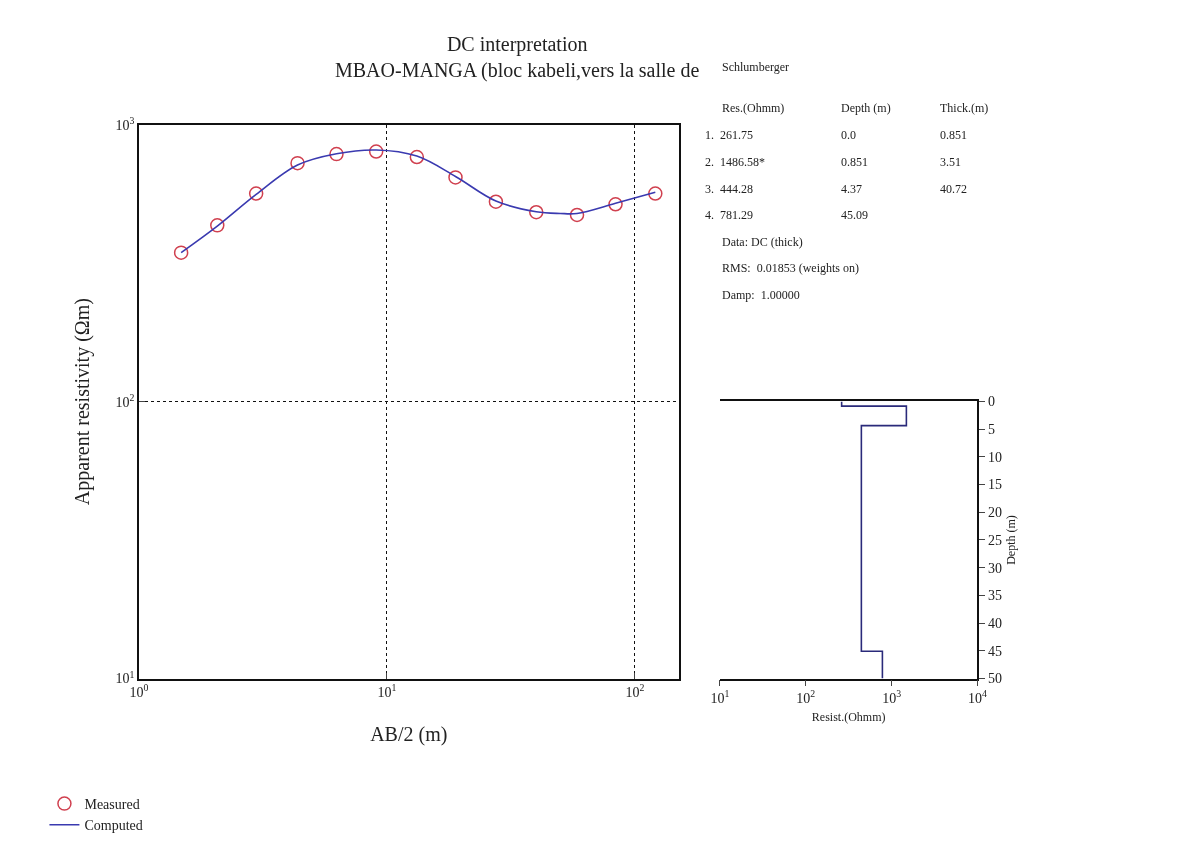 Image resolution: width=1200 pixels, height=849 pixels. What do you see at coordinates (791, 268) in the screenshot?
I see `text: RMS: 0.01853 (weights on)` at bounding box center [791, 268].